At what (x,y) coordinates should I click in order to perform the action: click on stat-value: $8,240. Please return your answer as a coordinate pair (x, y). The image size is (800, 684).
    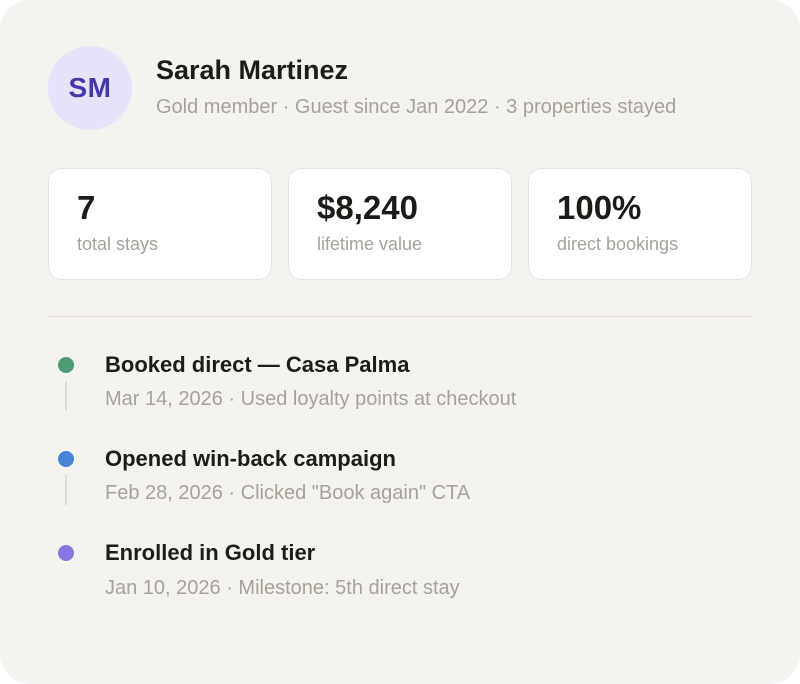
    Looking at the image, I should click on (367, 207).